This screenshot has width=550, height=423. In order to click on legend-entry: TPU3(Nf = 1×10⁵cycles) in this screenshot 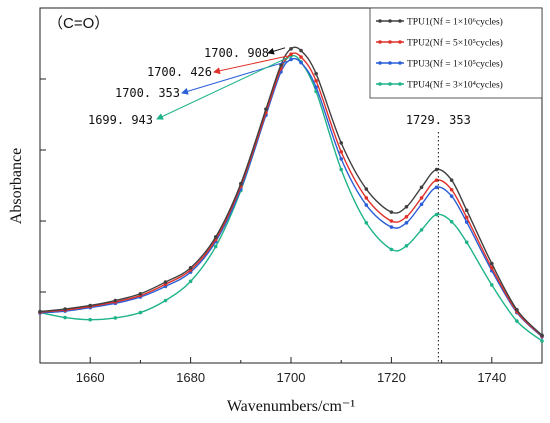, I will do `click(439, 64)`.